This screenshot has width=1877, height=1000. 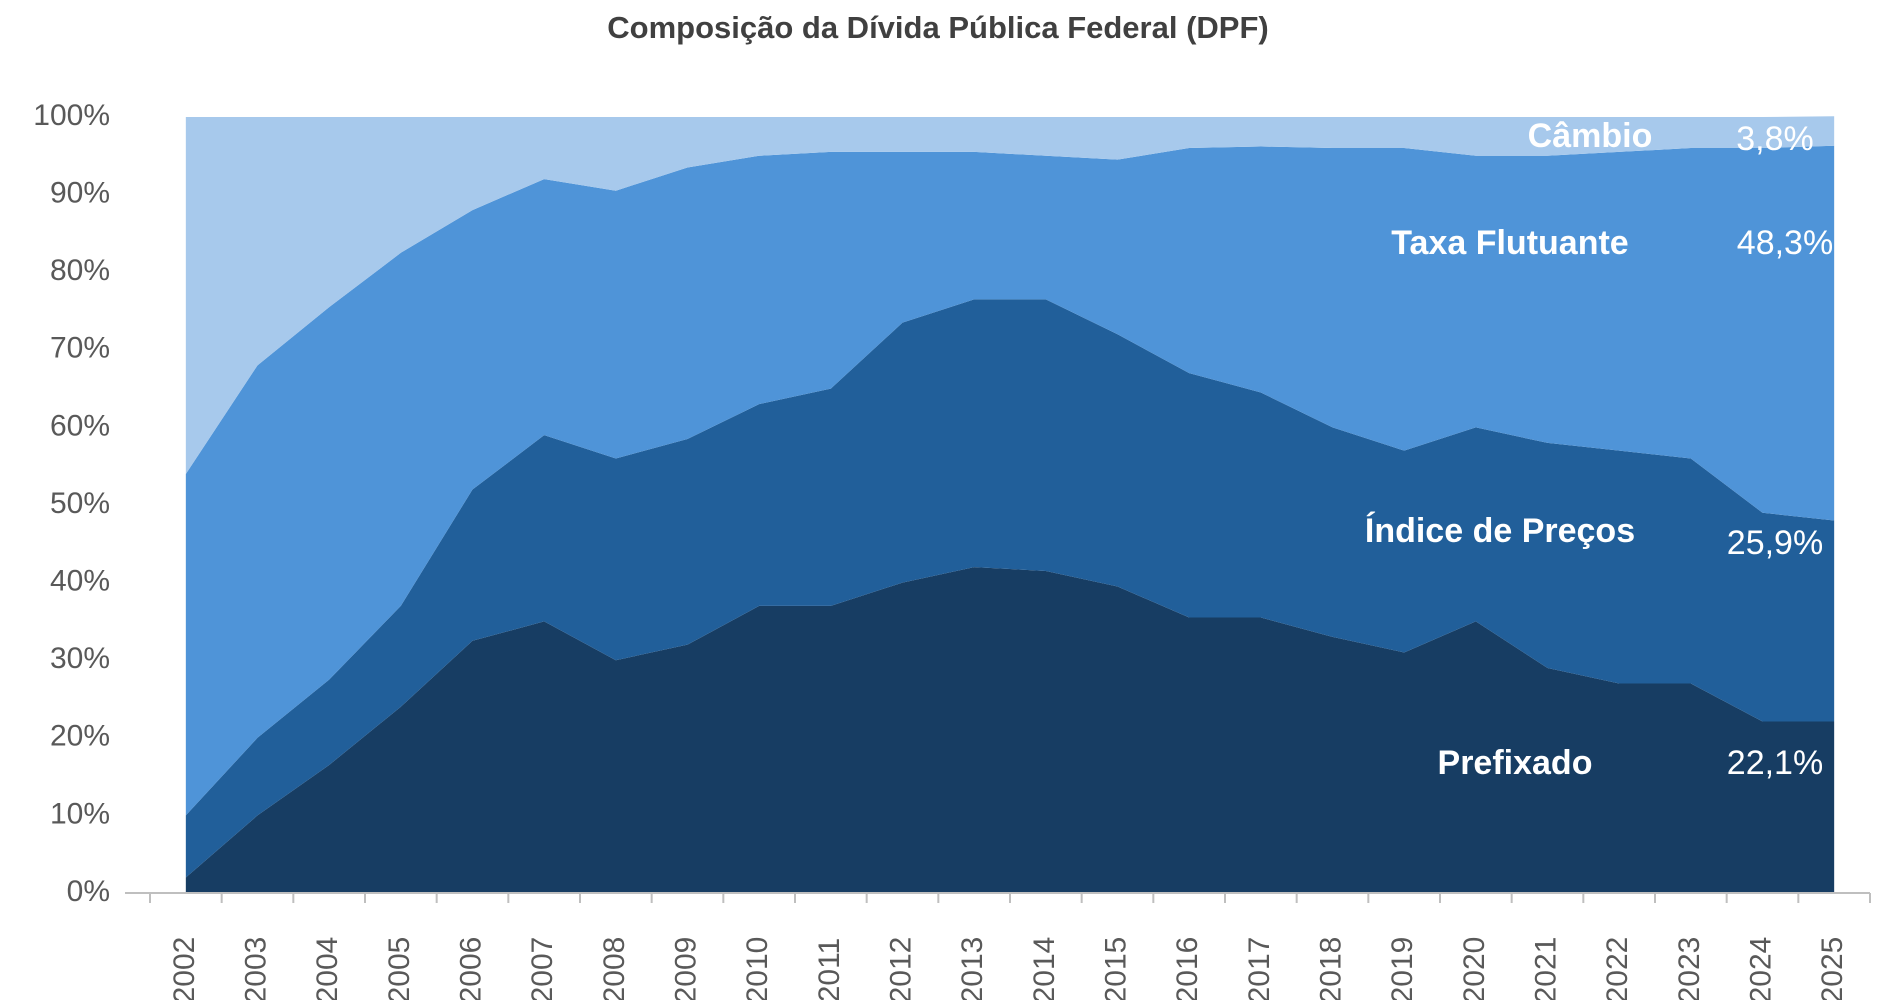 I want to click on y-tick-label: 50%, so click(x=80, y=503).